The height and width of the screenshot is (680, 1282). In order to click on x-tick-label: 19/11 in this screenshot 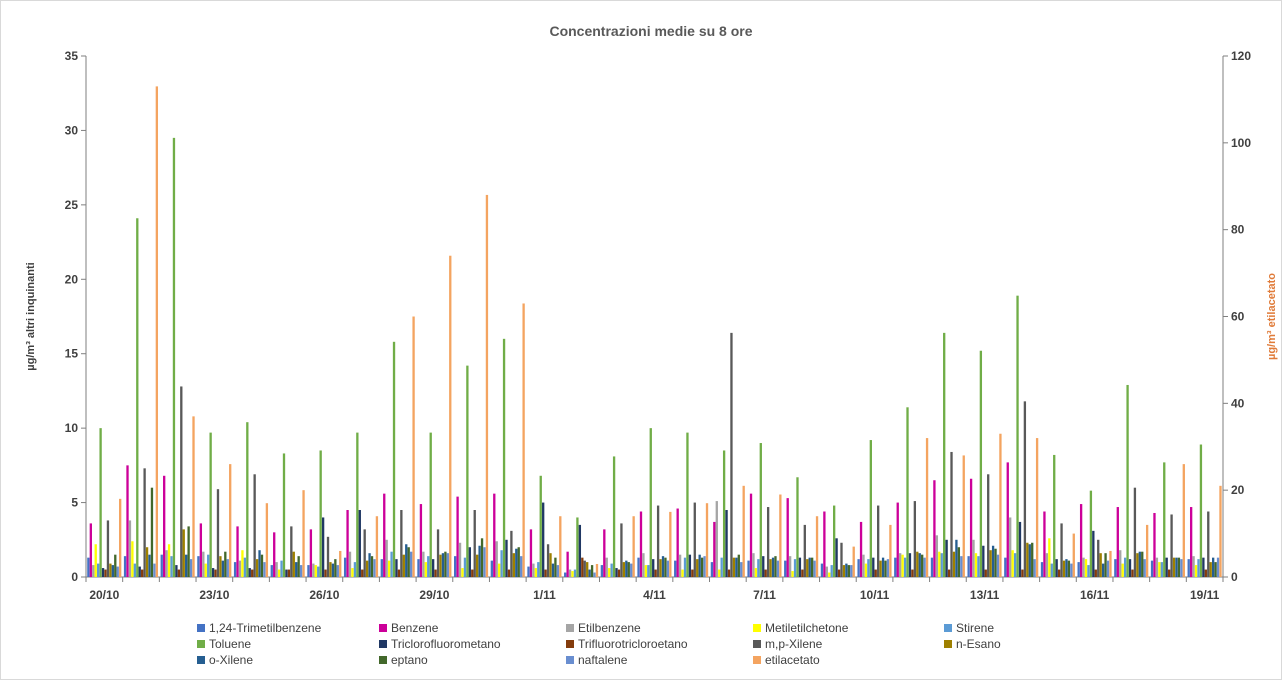, I will do `click(1205, 595)`.